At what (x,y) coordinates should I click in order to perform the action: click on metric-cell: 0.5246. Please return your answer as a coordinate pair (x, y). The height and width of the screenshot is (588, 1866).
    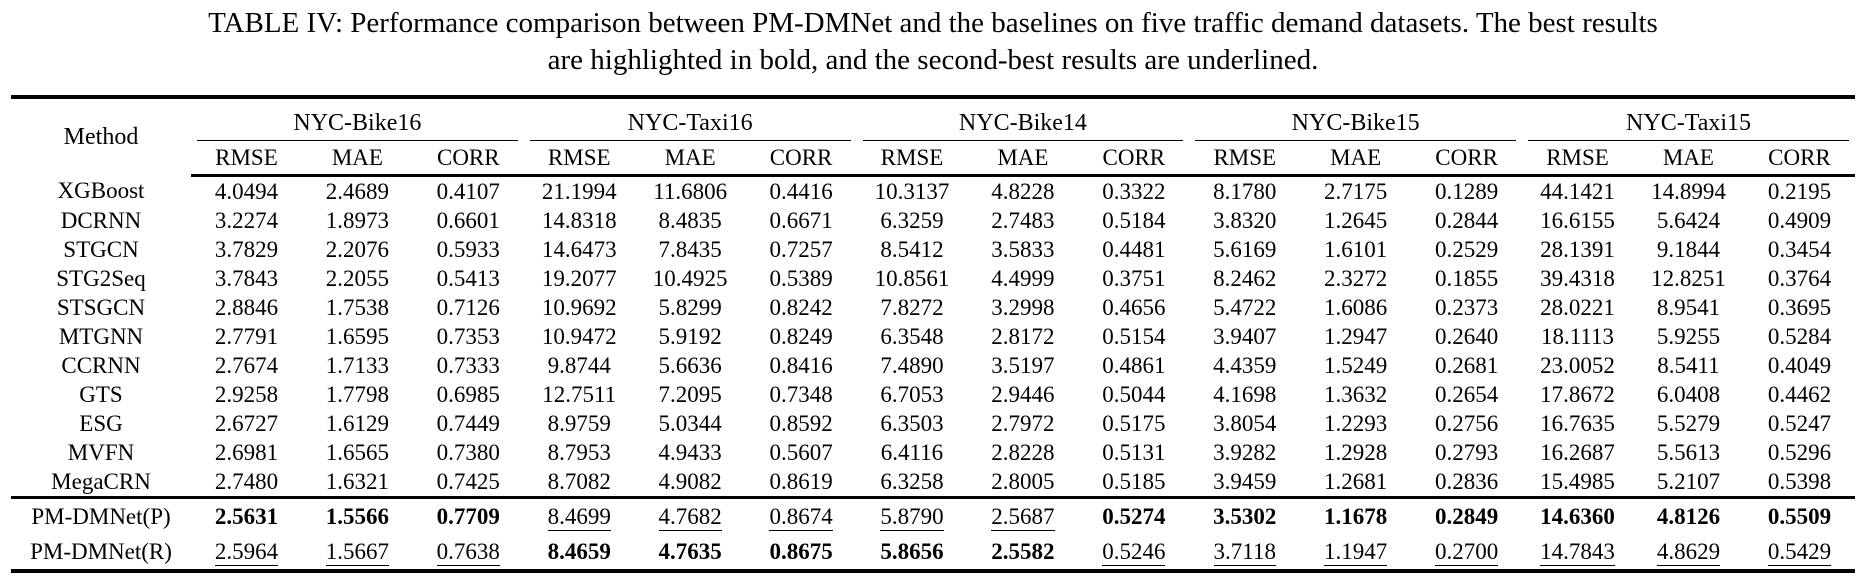
    Looking at the image, I should click on (1134, 552).